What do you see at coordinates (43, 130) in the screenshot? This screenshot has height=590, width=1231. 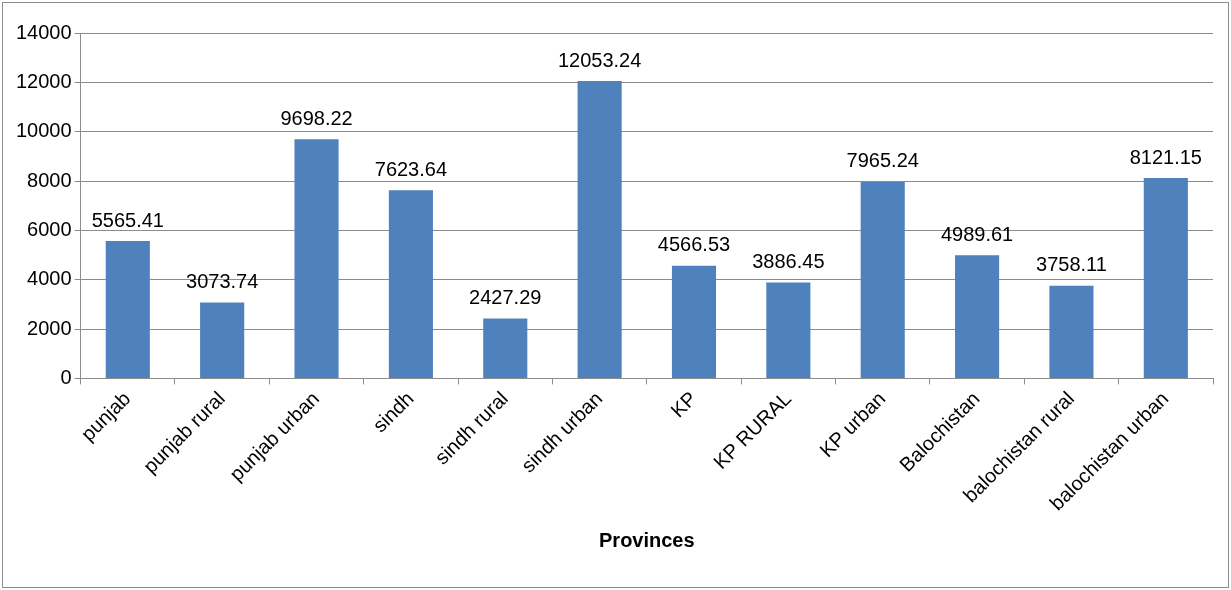 I see `y-tick-label: 10000` at bounding box center [43, 130].